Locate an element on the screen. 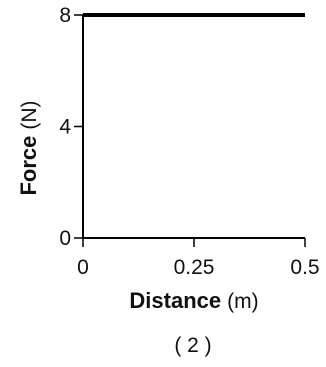  x-axis-label-text: Distance is located at coordinates (175, 300).